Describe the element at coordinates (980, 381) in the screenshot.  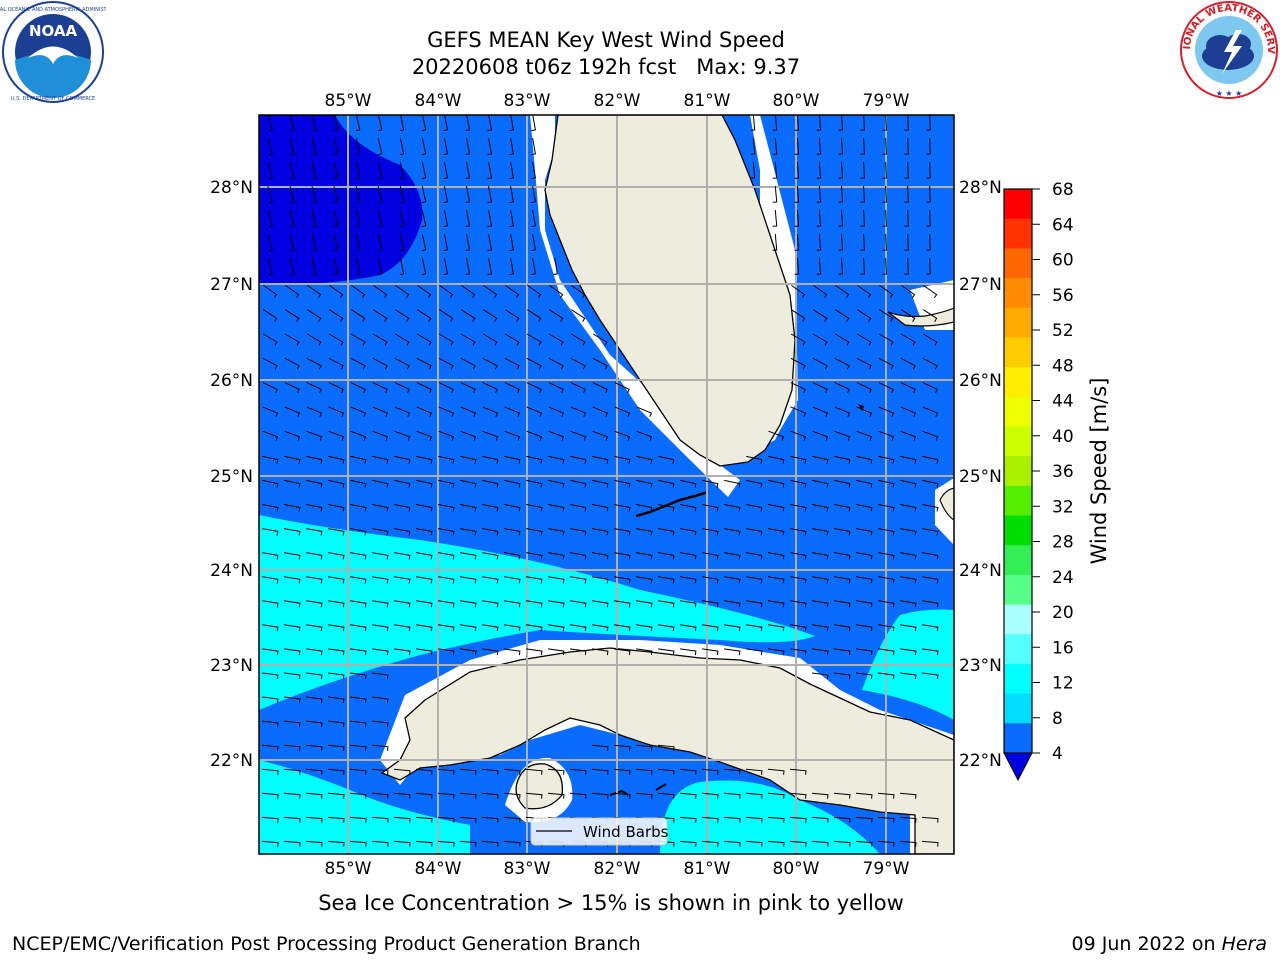
I see `lat-label-right: 26°N` at that location.